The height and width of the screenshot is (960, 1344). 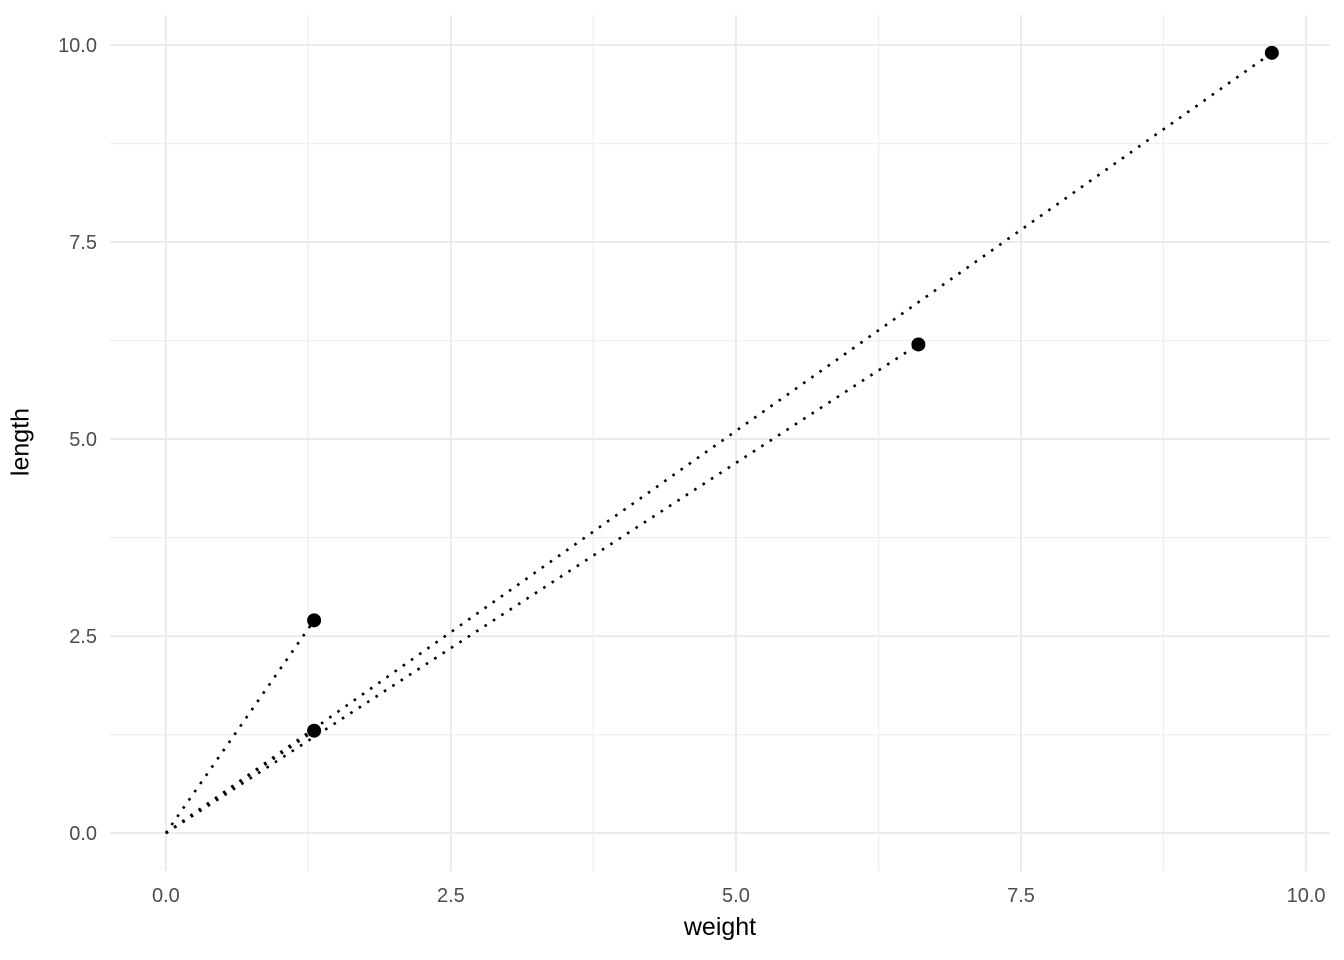 I want to click on x-tick-label: 5.0, so click(x=736, y=896).